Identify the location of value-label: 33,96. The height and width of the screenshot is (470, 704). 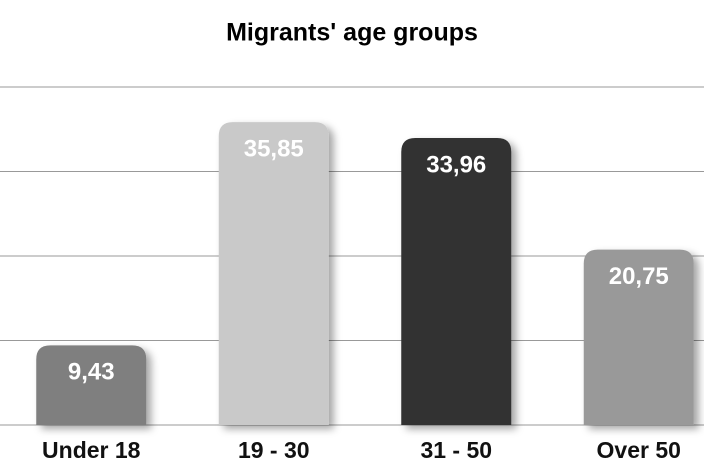
(456, 164).